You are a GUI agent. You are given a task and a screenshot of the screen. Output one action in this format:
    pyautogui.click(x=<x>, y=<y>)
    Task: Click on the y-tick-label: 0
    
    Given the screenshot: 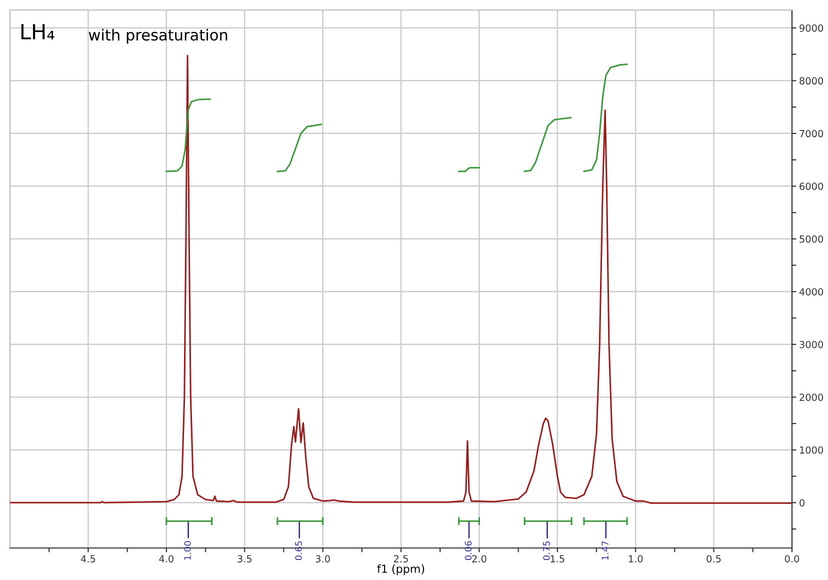 What is the action you would take?
    pyautogui.click(x=802, y=502)
    